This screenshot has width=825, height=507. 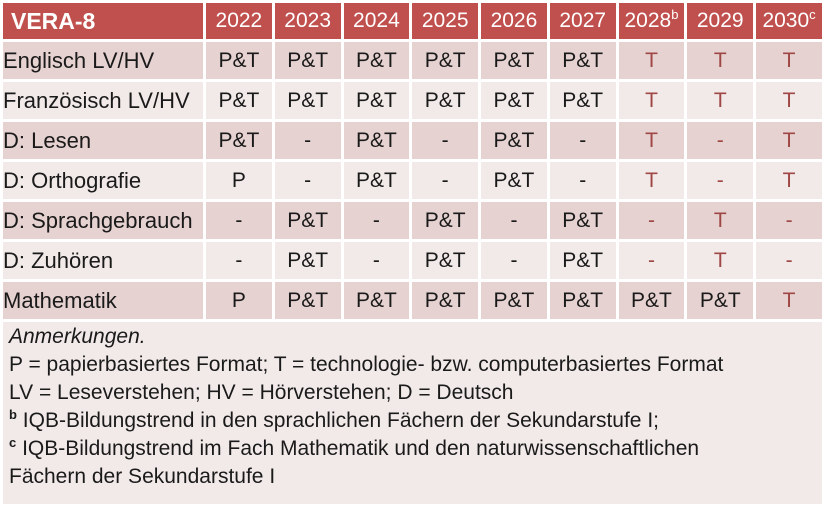 What do you see at coordinates (651, 21) in the screenshot?
I see `year-header-2028: 2028b` at bounding box center [651, 21].